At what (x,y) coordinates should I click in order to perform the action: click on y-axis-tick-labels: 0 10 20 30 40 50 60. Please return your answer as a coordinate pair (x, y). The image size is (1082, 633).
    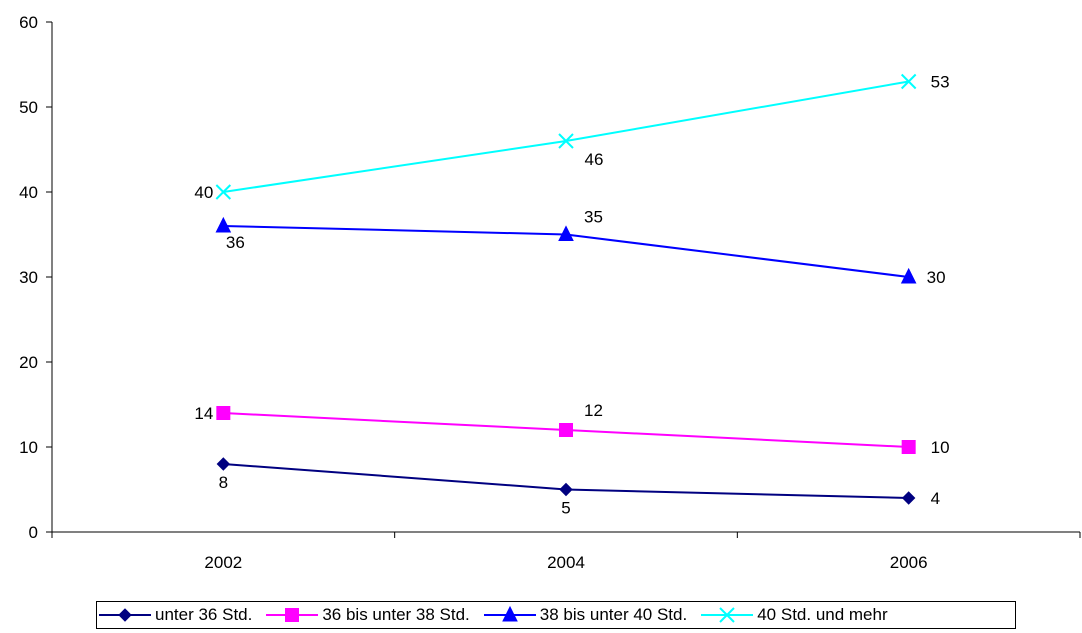
    Looking at the image, I should click on (28, 277).